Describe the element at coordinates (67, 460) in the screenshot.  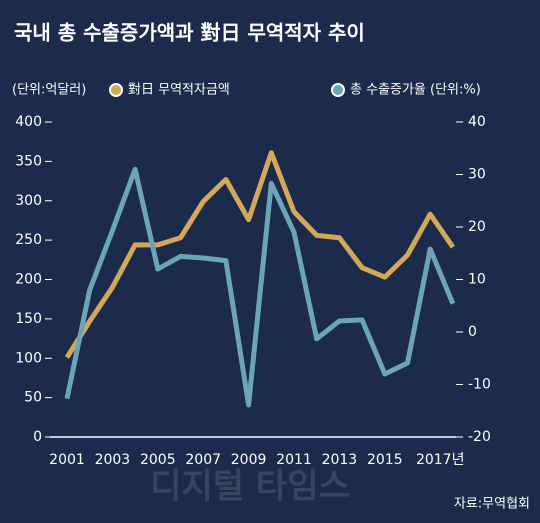
I see `x-tick-label: 2001` at that location.